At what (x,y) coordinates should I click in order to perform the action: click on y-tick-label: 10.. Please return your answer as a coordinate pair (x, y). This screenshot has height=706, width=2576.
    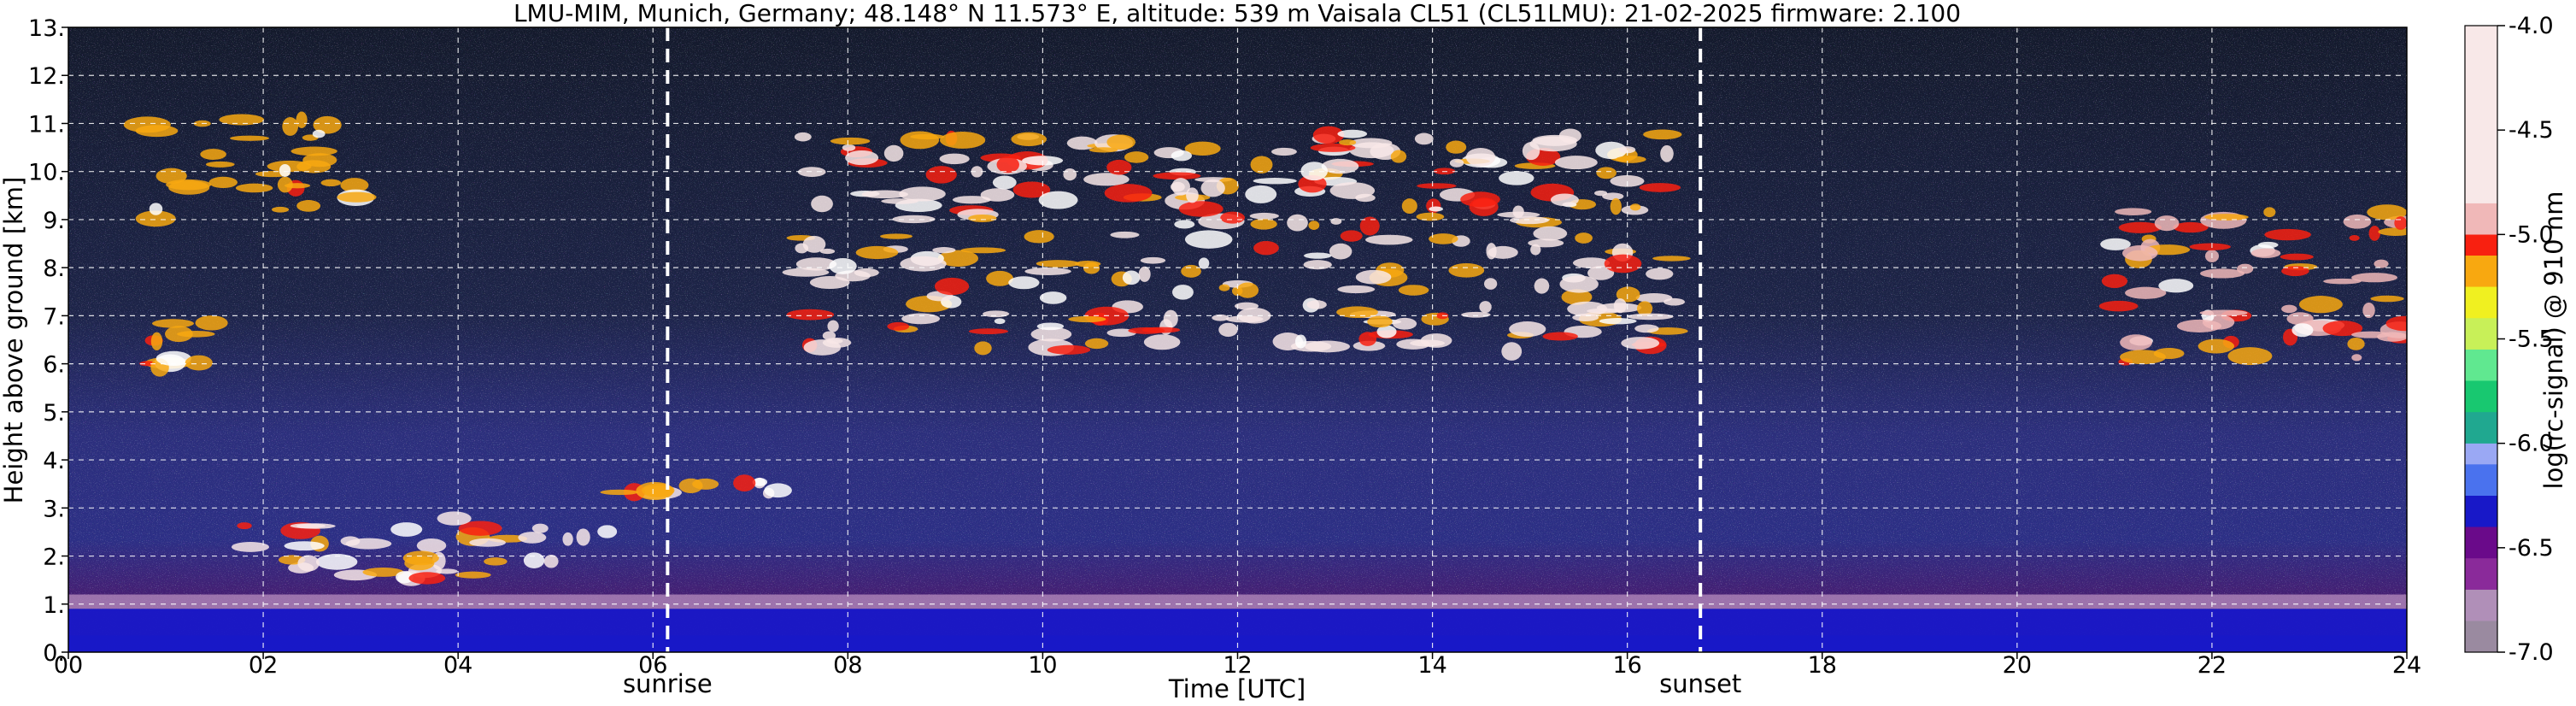
    Looking at the image, I should click on (46, 173).